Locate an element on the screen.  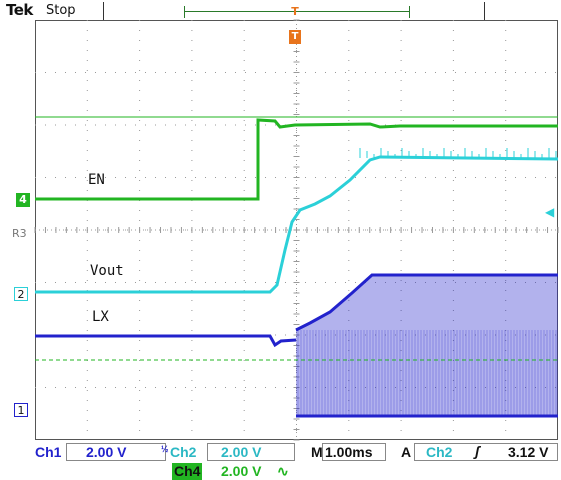
ch4-ground-marker: 4 is located at coordinates (23, 200).